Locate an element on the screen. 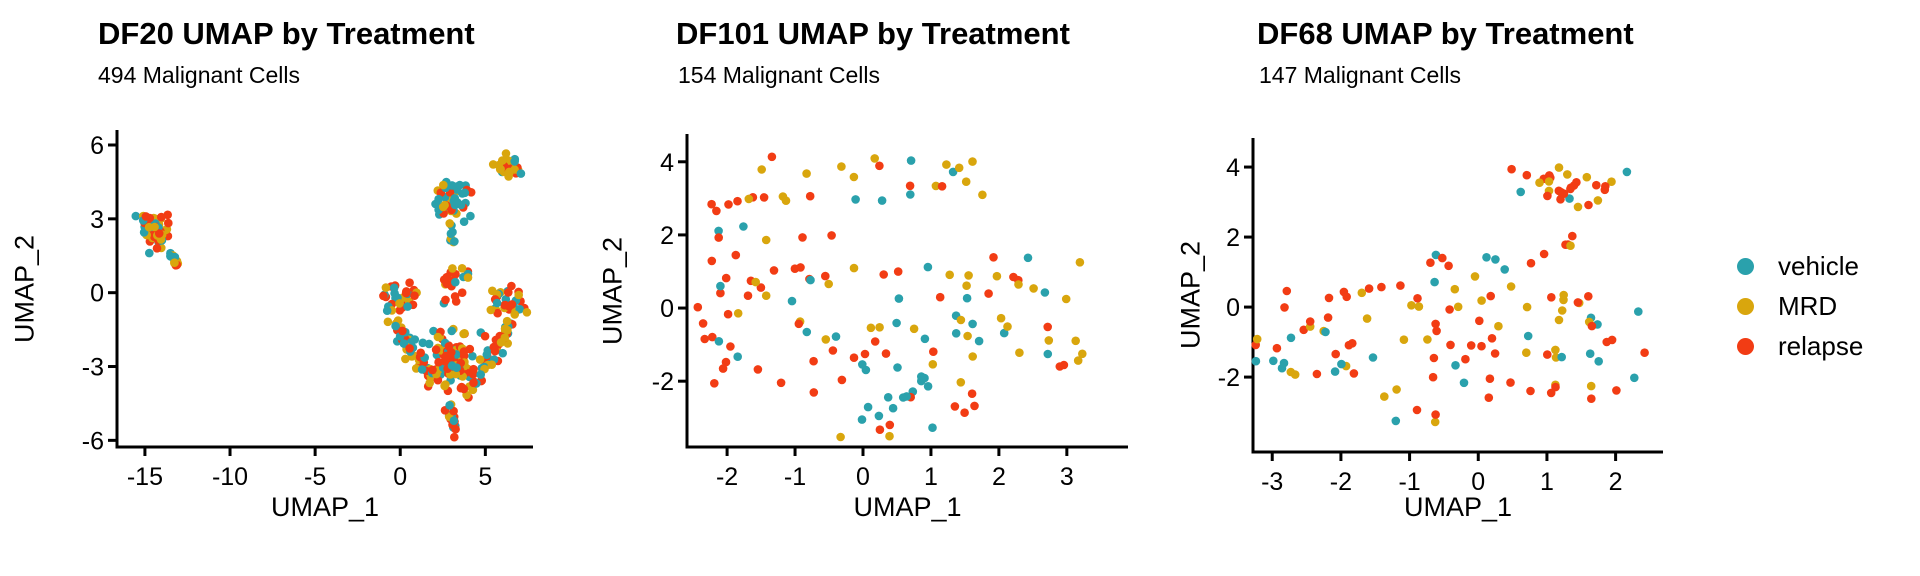 The image size is (1920, 576). y-tick-label: -3 is located at coordinates (93, 368).